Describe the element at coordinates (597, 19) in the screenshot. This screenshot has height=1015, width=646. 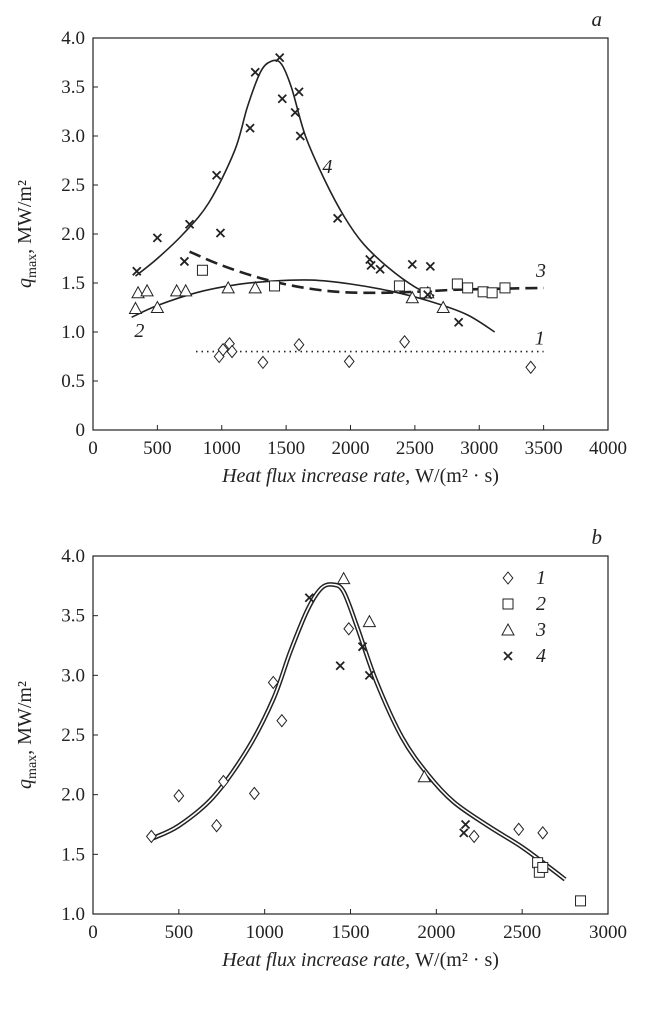
I see `panel-label: a` at that location.